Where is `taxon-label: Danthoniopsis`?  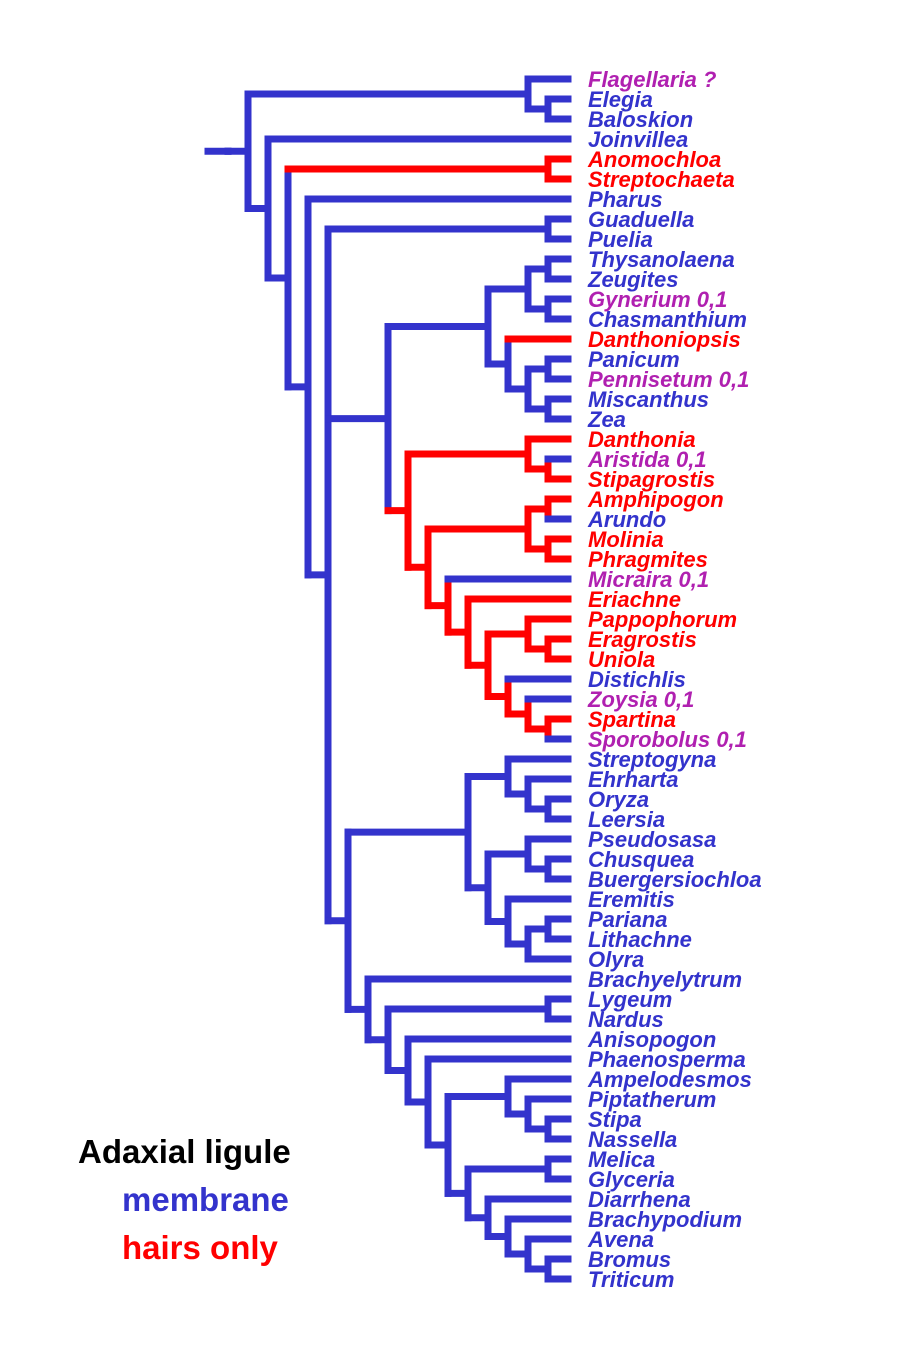
taxon-label: Danthoniopsis is located at coordinates (664, 339).